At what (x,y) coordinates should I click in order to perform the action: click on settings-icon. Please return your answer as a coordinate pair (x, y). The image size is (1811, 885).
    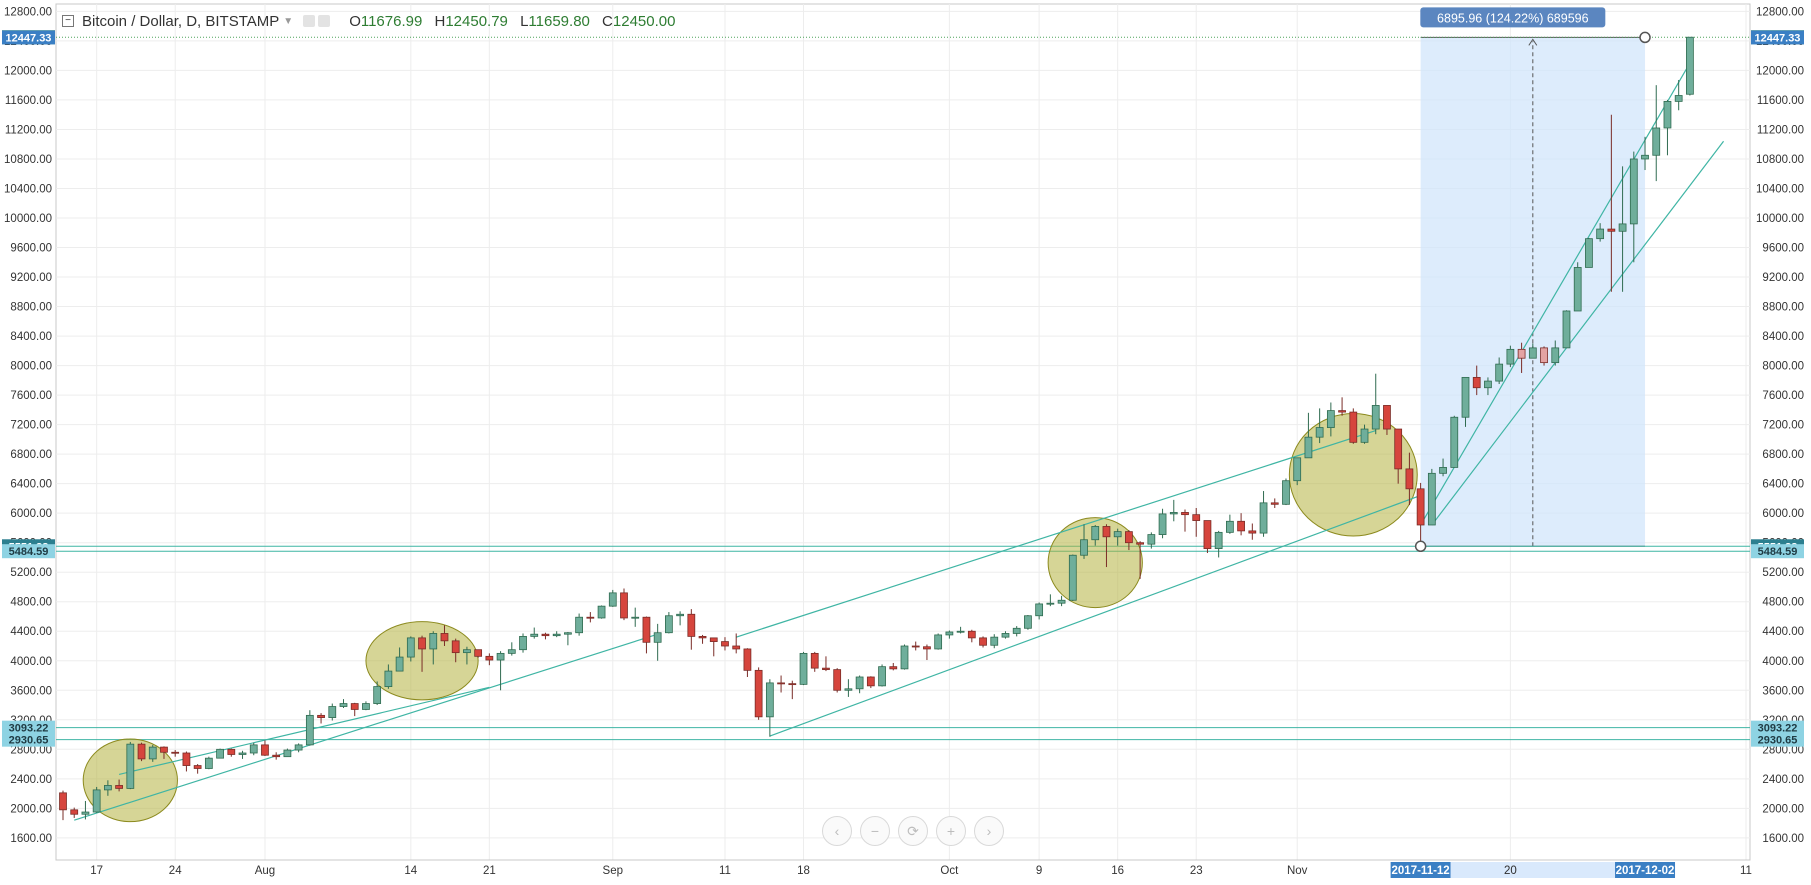
    Looking at the image, I should click on (324, 21).